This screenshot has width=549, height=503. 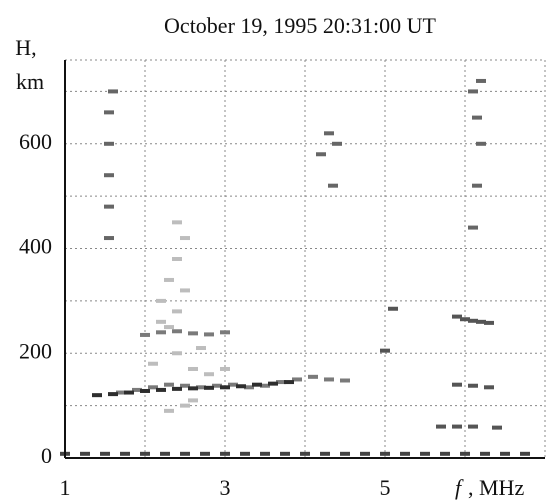 I want to click on chart-title: October 19, 1995 20:31:00 UT, so click(x=300, y=25).